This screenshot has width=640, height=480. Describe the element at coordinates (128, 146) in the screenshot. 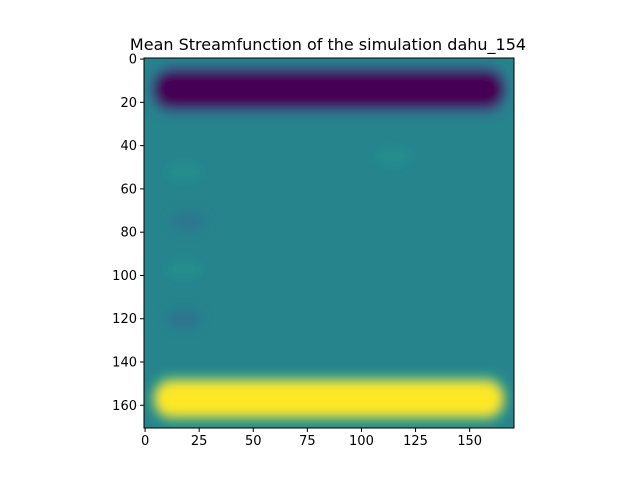

I see `y-tick-label: 40` at that location.